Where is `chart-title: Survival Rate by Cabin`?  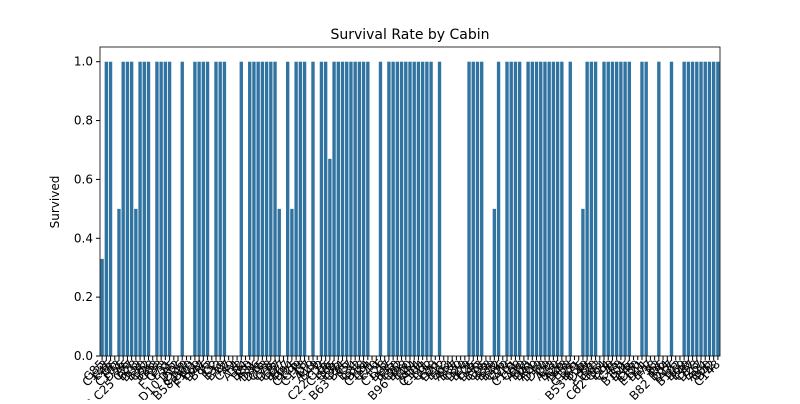 chart-title: Survival Rate by Cabin is located at coordinates (409, 35).